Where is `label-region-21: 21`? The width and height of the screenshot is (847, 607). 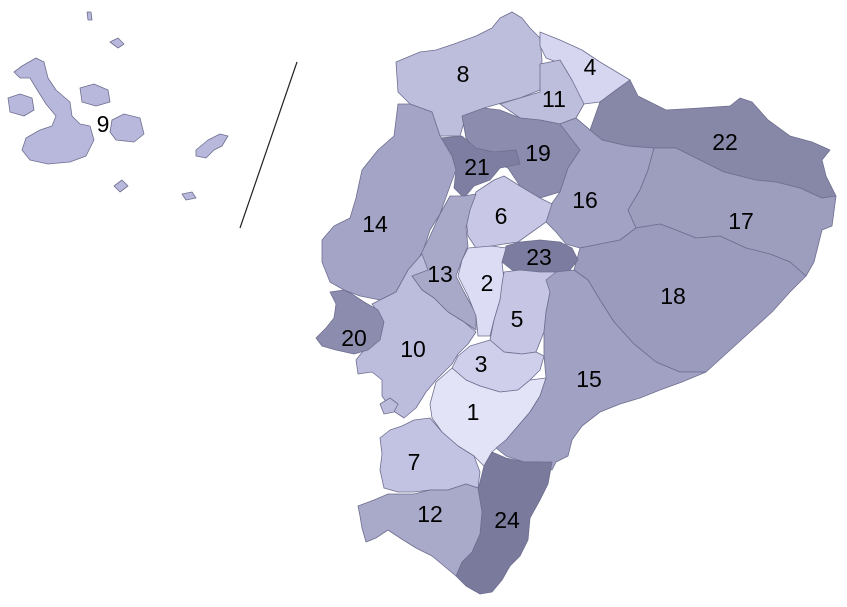
label-region-21: 21 is located at coordinates (477, 167).